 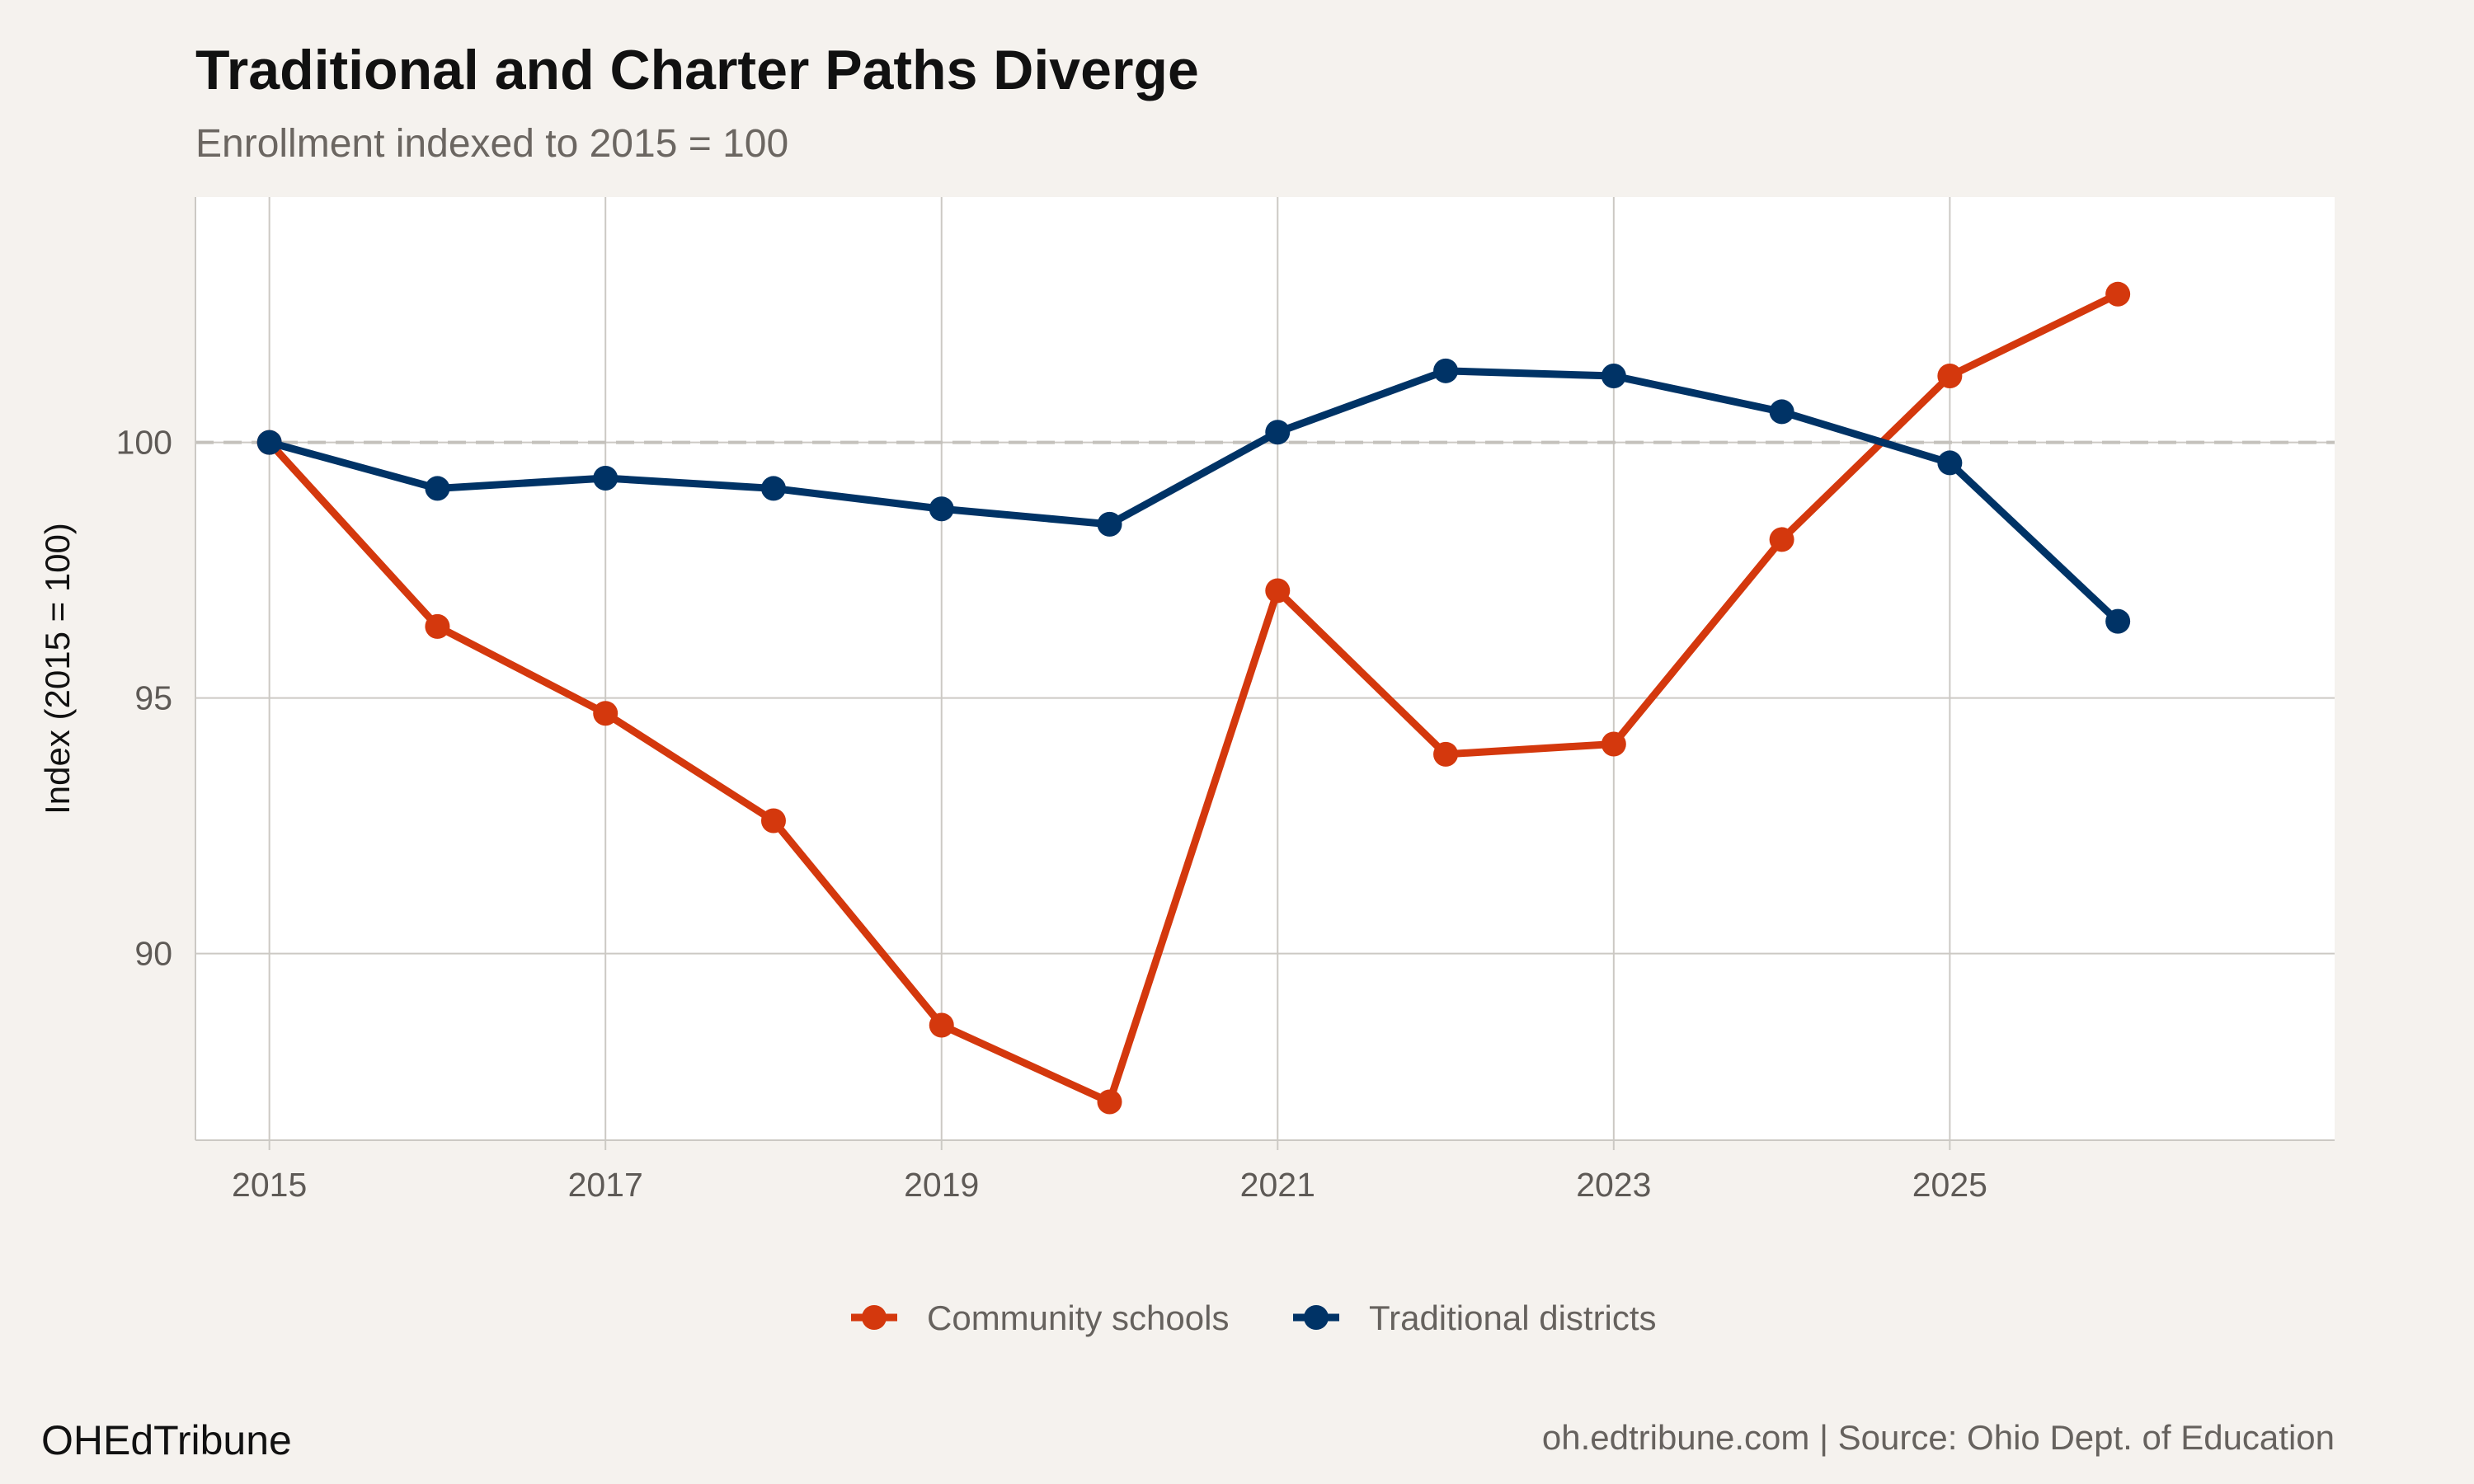 I want to click on x-tick-label: 2025, so click(x=1949, y=1185).